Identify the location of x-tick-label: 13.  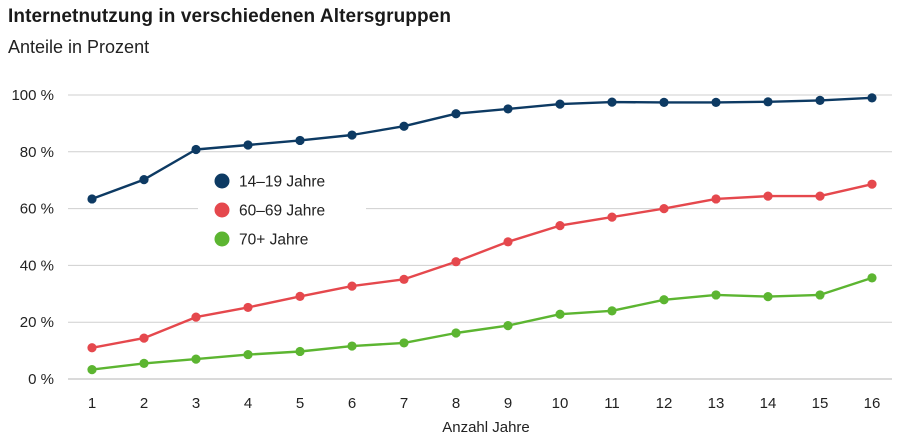
(716, 403).